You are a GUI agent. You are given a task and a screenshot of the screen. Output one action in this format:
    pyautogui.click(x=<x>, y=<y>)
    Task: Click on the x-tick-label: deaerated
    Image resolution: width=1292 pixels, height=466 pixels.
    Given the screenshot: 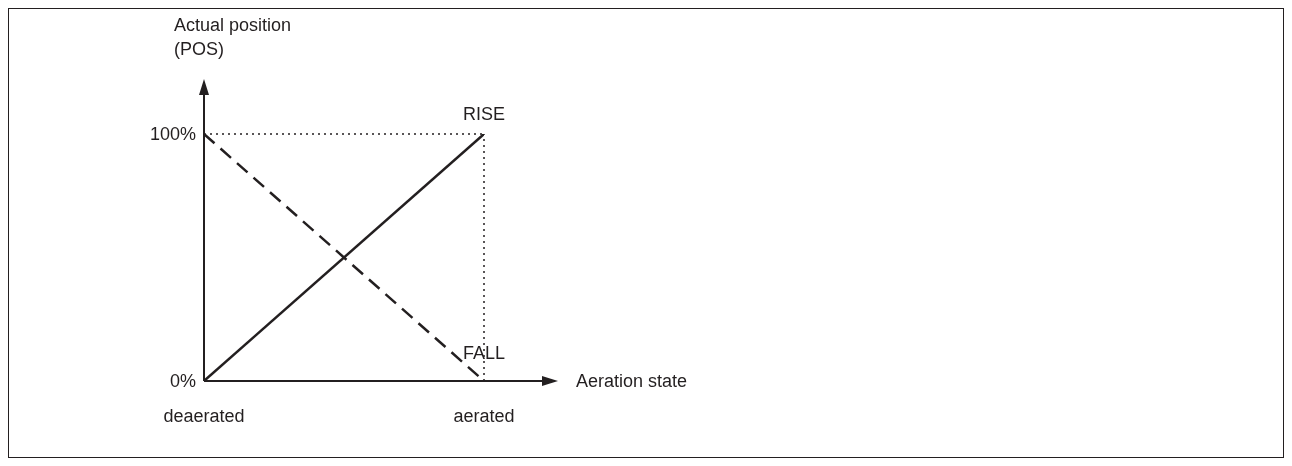 What is the action you would take?
    pyautogui.click(x=204, y=415)
    